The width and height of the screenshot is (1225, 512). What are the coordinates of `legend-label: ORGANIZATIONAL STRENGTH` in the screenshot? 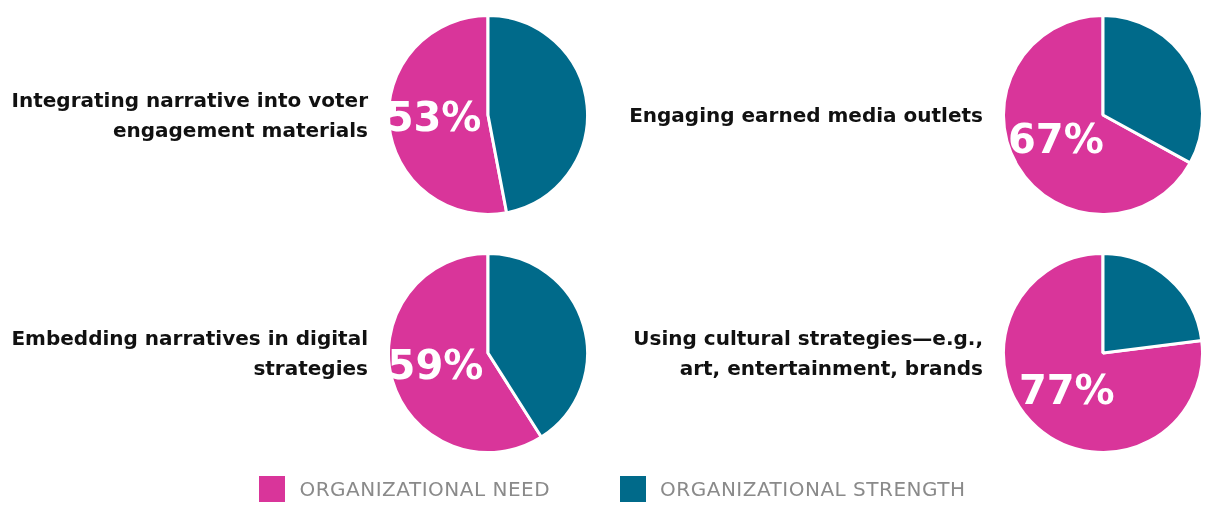 It's located at (813, 489).